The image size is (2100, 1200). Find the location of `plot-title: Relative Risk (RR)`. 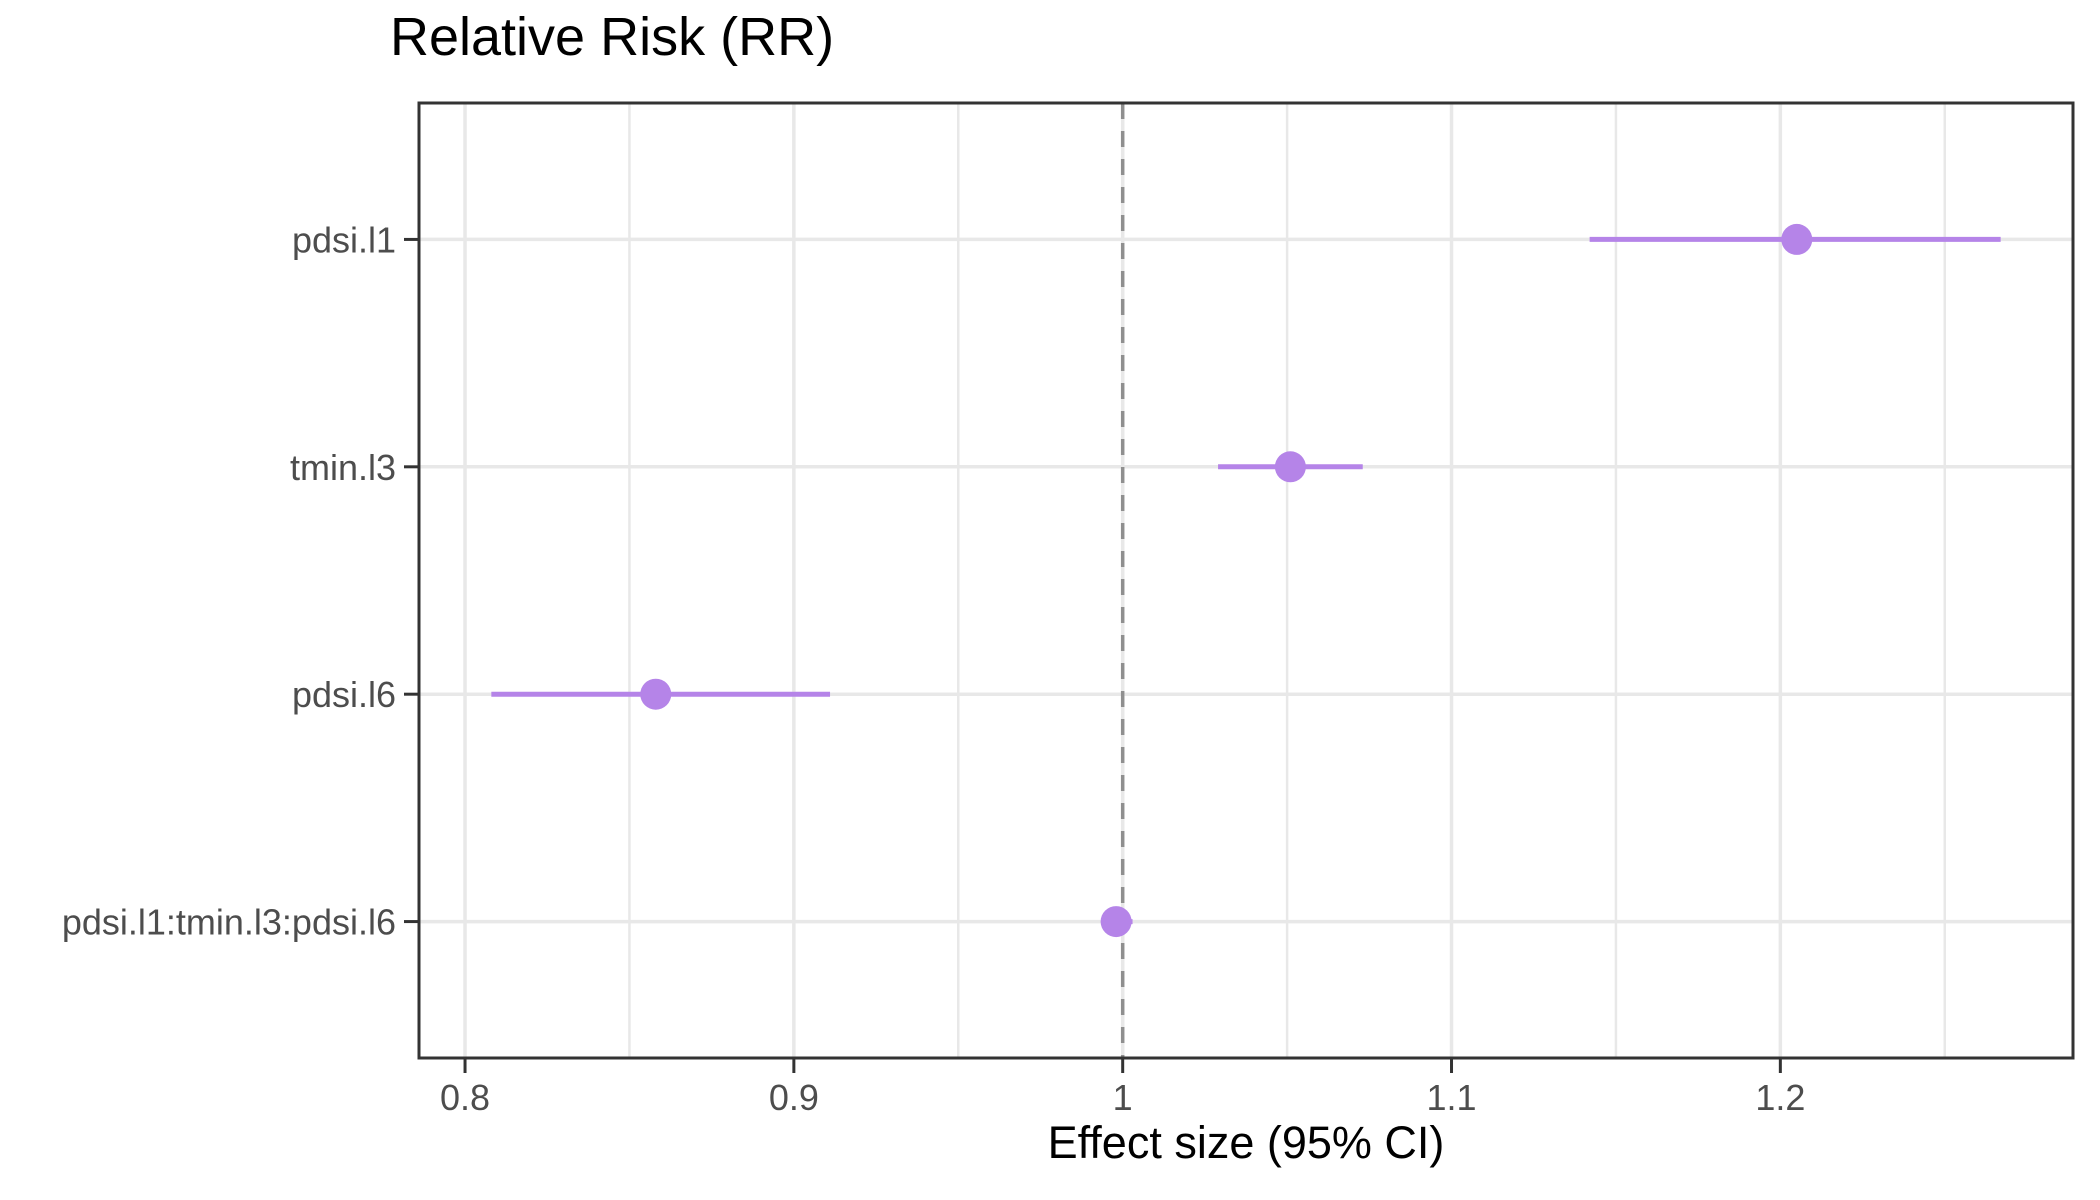

plot-title: Relative Risk (RR) is located at coordinates (612, 37).